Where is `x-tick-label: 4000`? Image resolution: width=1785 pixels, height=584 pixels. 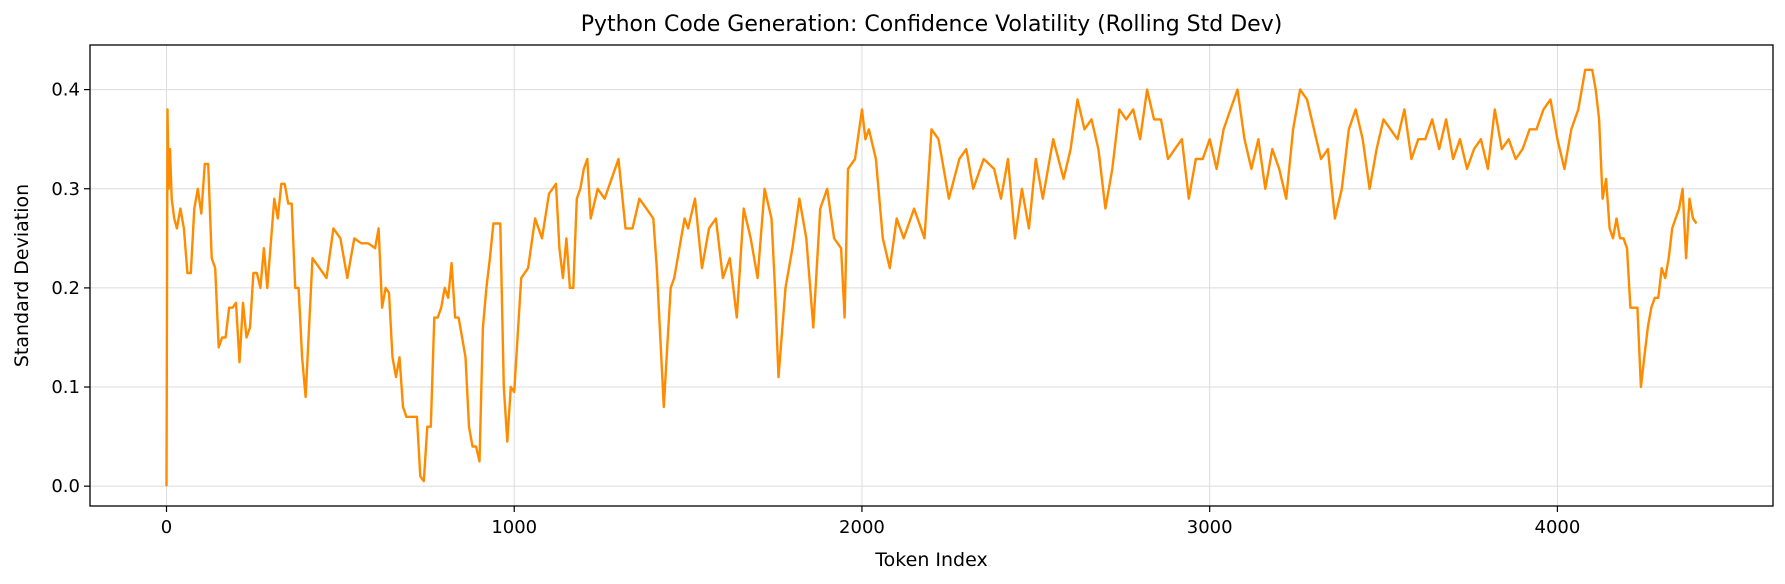
x-tick-label: 4000 is located at coordinates (1558, 527).